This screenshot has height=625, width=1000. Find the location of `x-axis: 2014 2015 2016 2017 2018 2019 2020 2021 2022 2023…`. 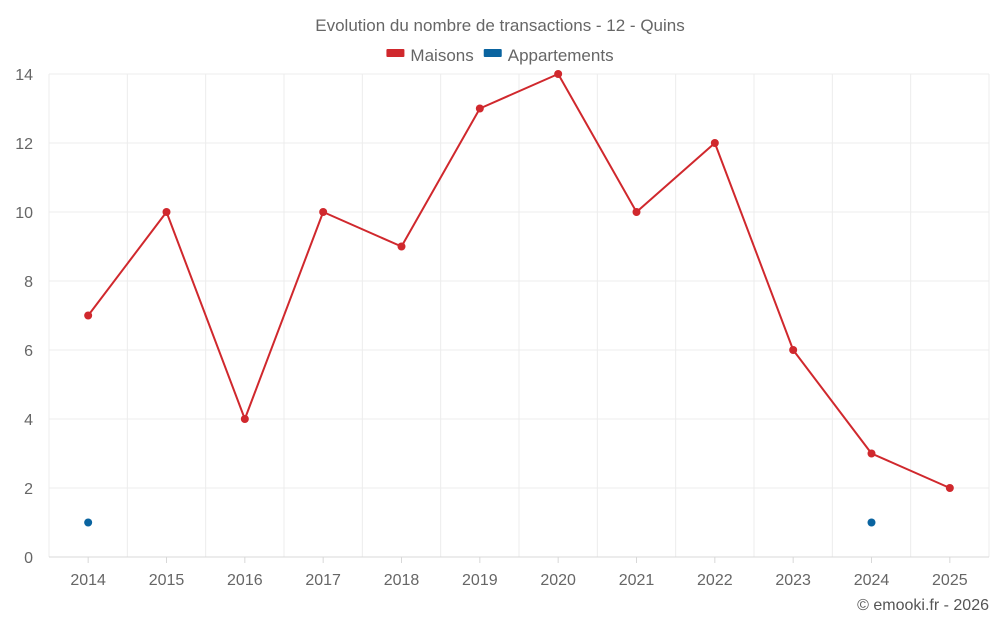

x-axis: 2014 2015 2016 2017 2018 2019 2020 2021 2022 2023… is located at coordinates (519, 572).